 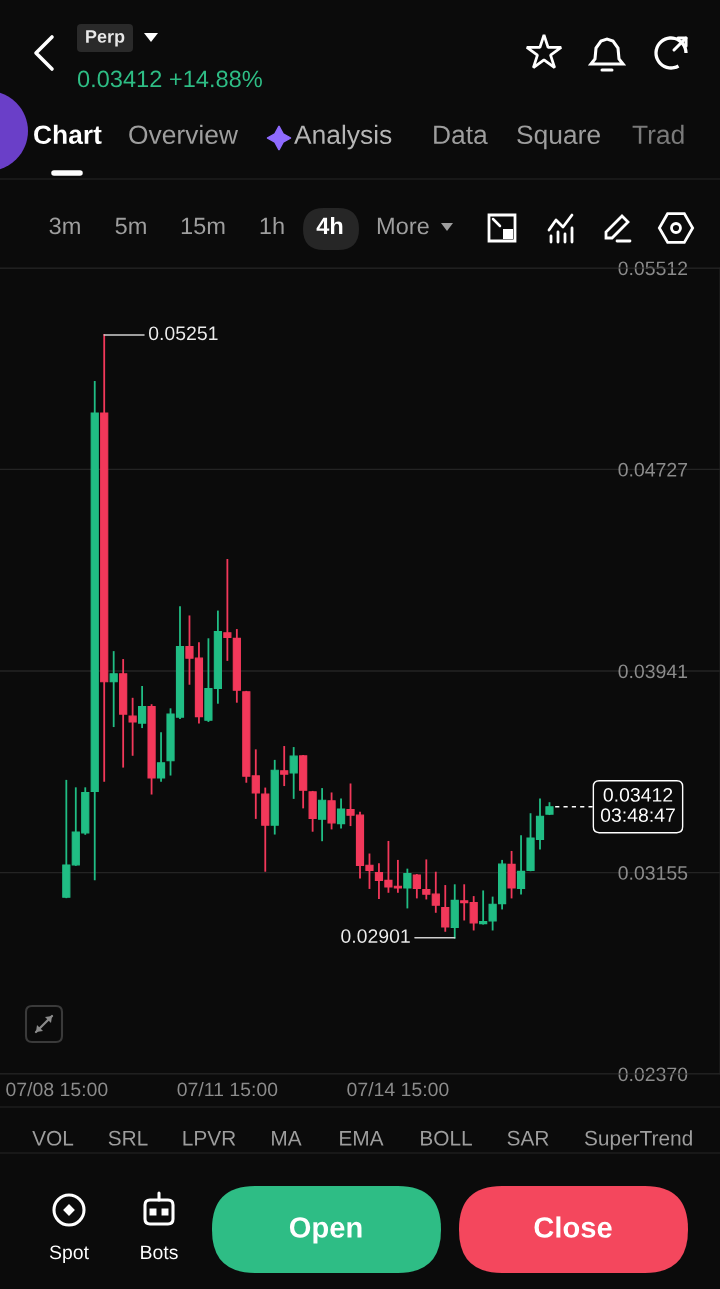 What do you see at coordinates (362, 1138) in the screenshot?
I see `text: EMA` at bounding box center [362, 1138].